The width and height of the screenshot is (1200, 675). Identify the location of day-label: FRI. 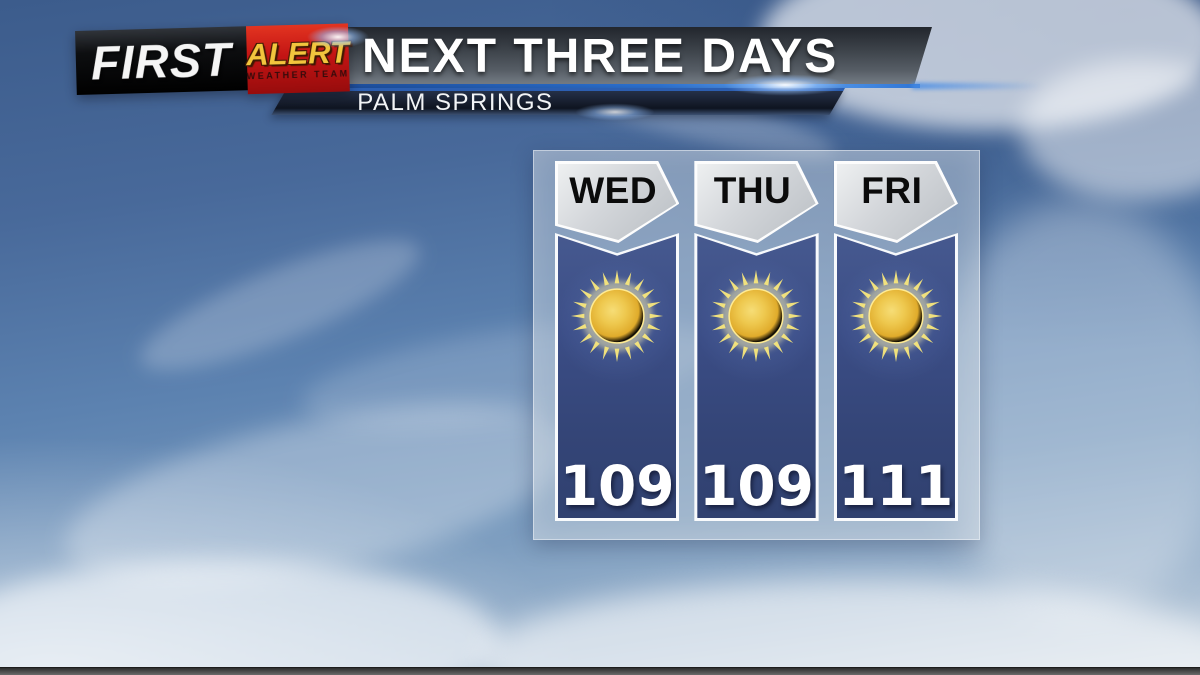
(892, 190).